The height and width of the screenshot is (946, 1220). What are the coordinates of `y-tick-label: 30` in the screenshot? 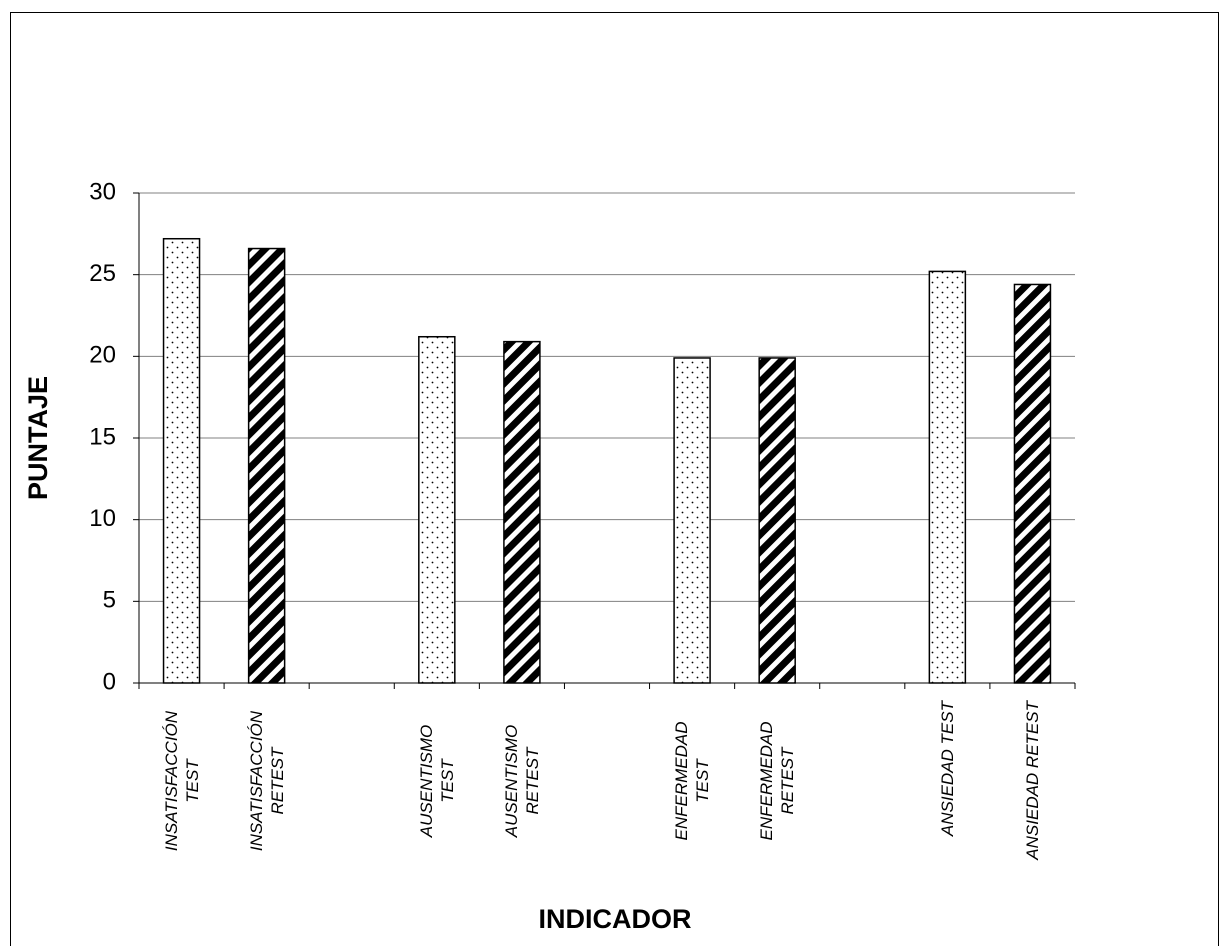 It's located at (102, 191).